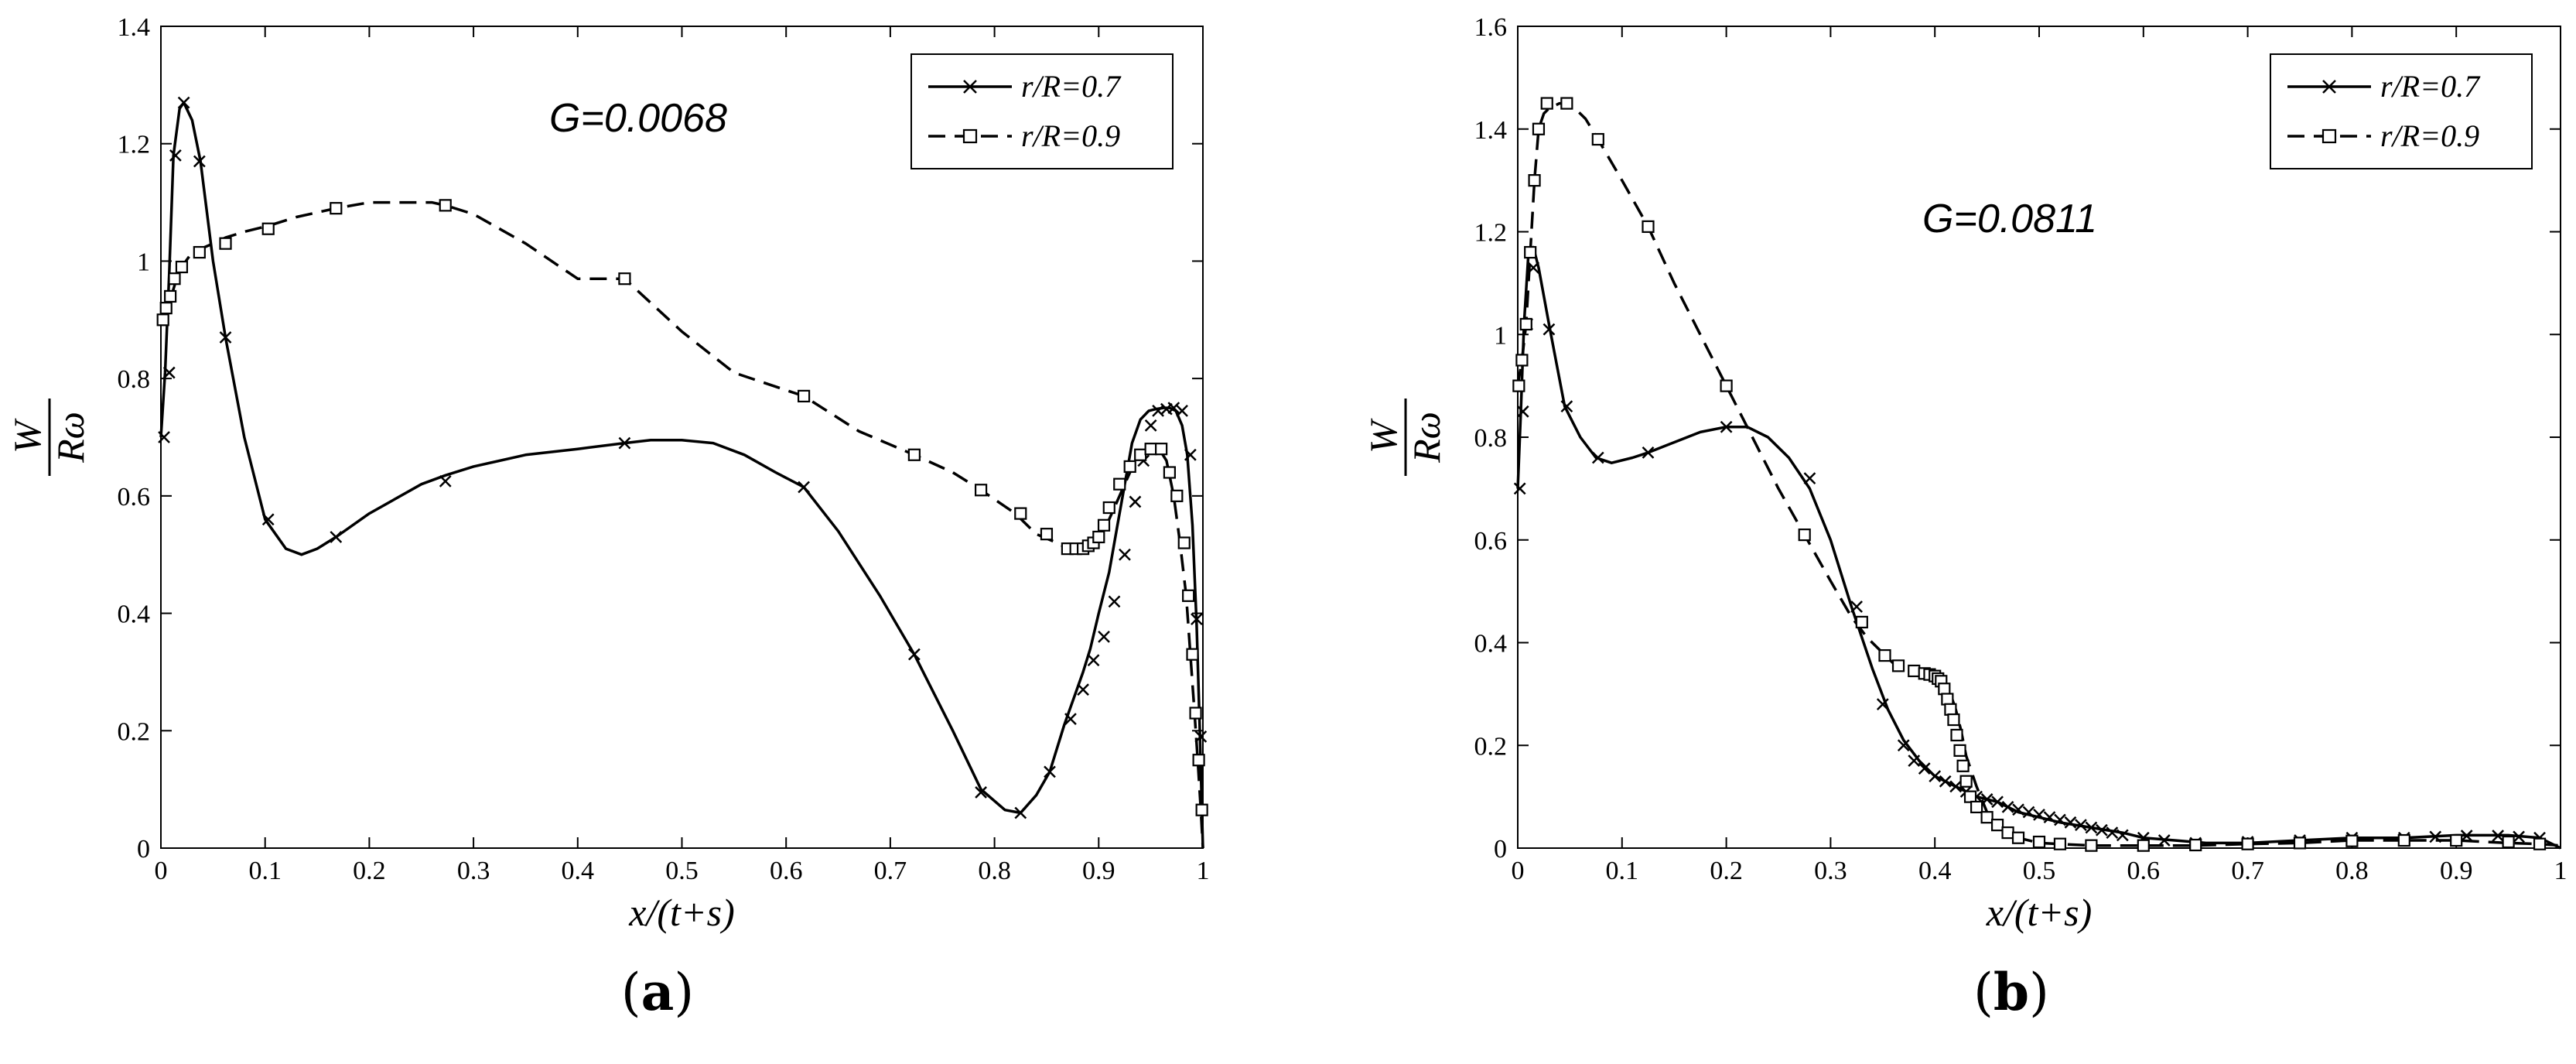  What do you see at coordinates (2329, 87) in the screenshot?
I see `legend-x-marker` at bounding box center [2329, 87].